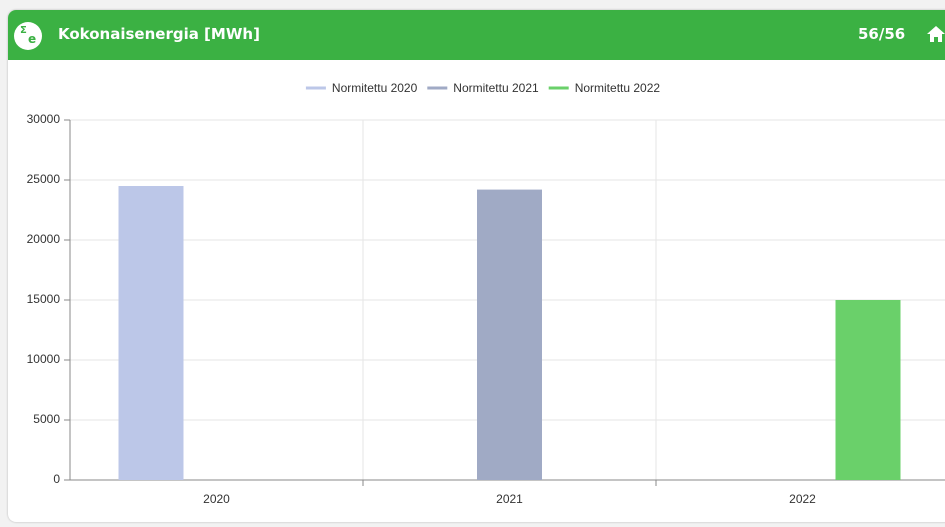  What do you see at coordinates (375, 88) in the screenshot?
I see `legend-label: Normitettu 2020` at bounding box center [375, 88].